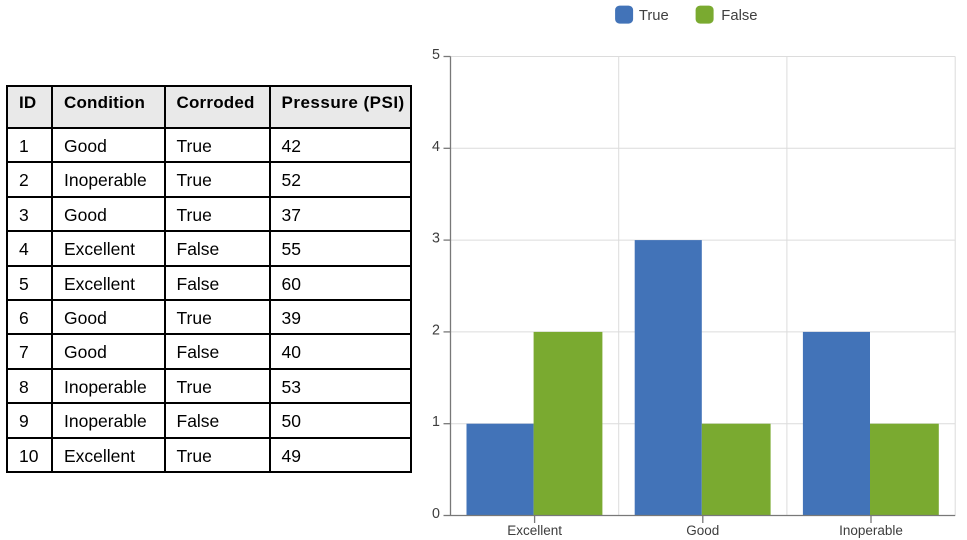  What do you see at coordinates (436, 422) in the screenshot?
I see `svg-text: 1` at bounding box center [436, 422].